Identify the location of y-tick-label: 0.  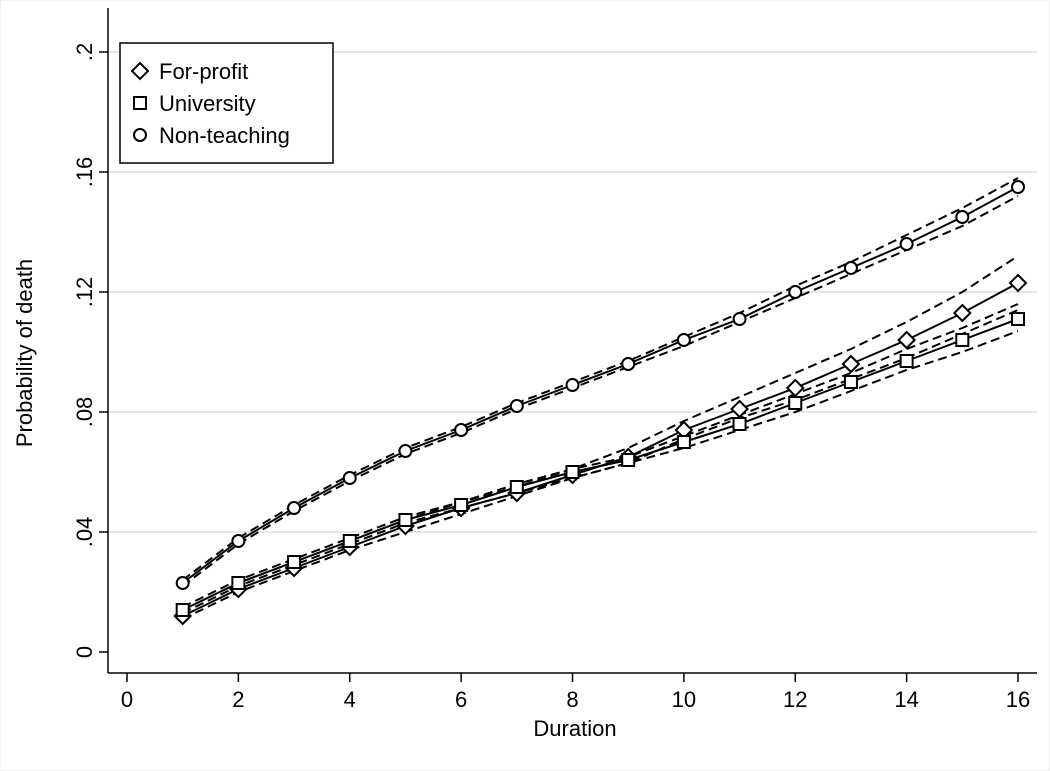
(84, 652).